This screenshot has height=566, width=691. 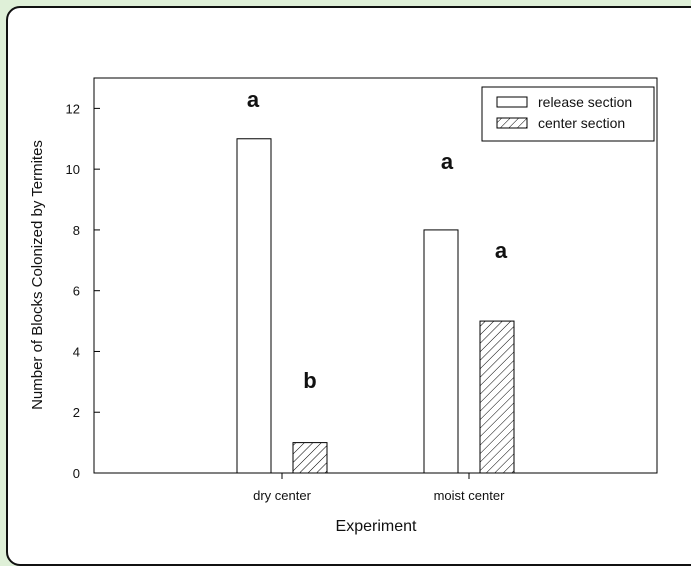 What do you see at coordinates (282, 495) in the screenshot?
I see `x-tick-label: dry center` at bounding box center [282, 495].